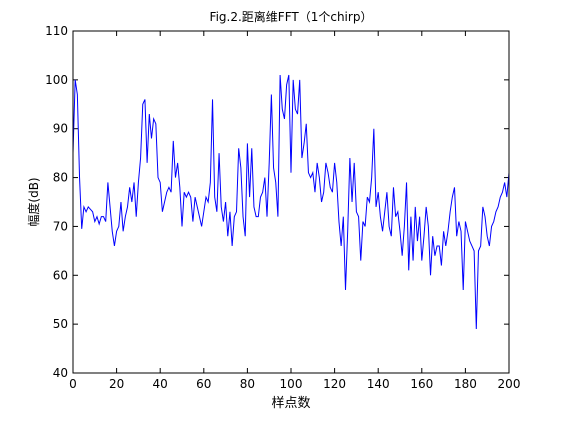 The image size is (561, 424). Describe the element at coordinates (116, 384) in the screenshot. I see `x-tick-label: 20` at that location.